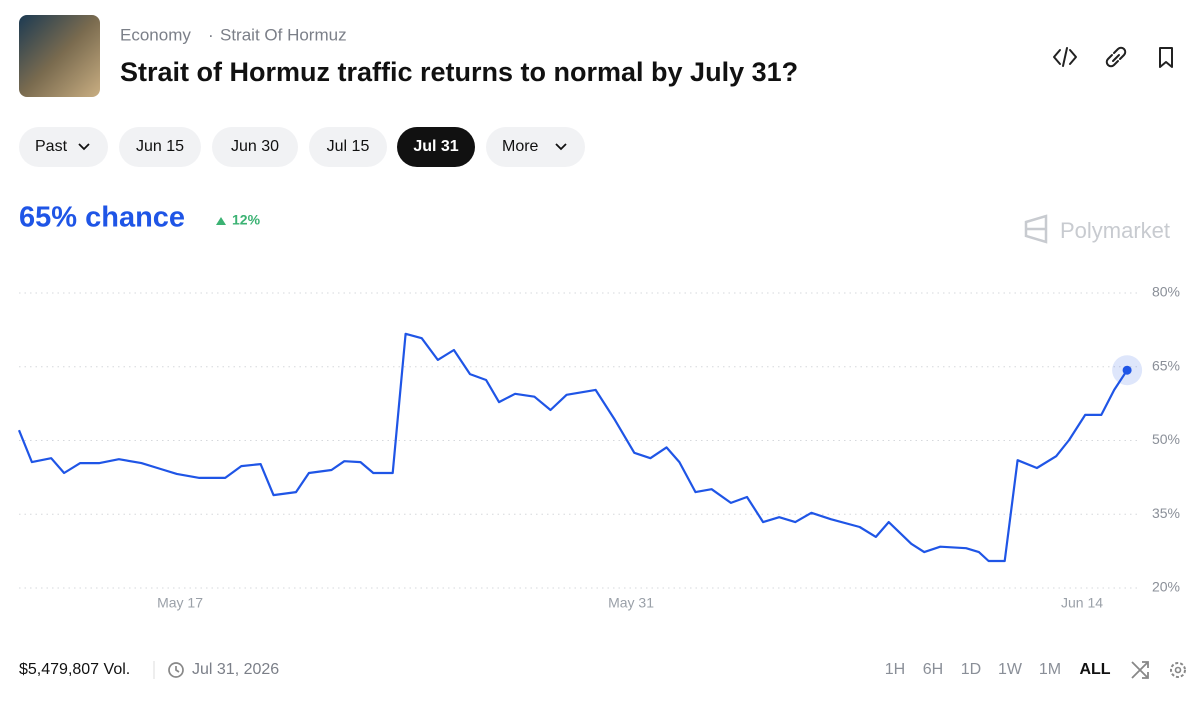 This screenshot has width=1200, height=707. I want to click on chance-value: 65% chance, so click(102, 218).